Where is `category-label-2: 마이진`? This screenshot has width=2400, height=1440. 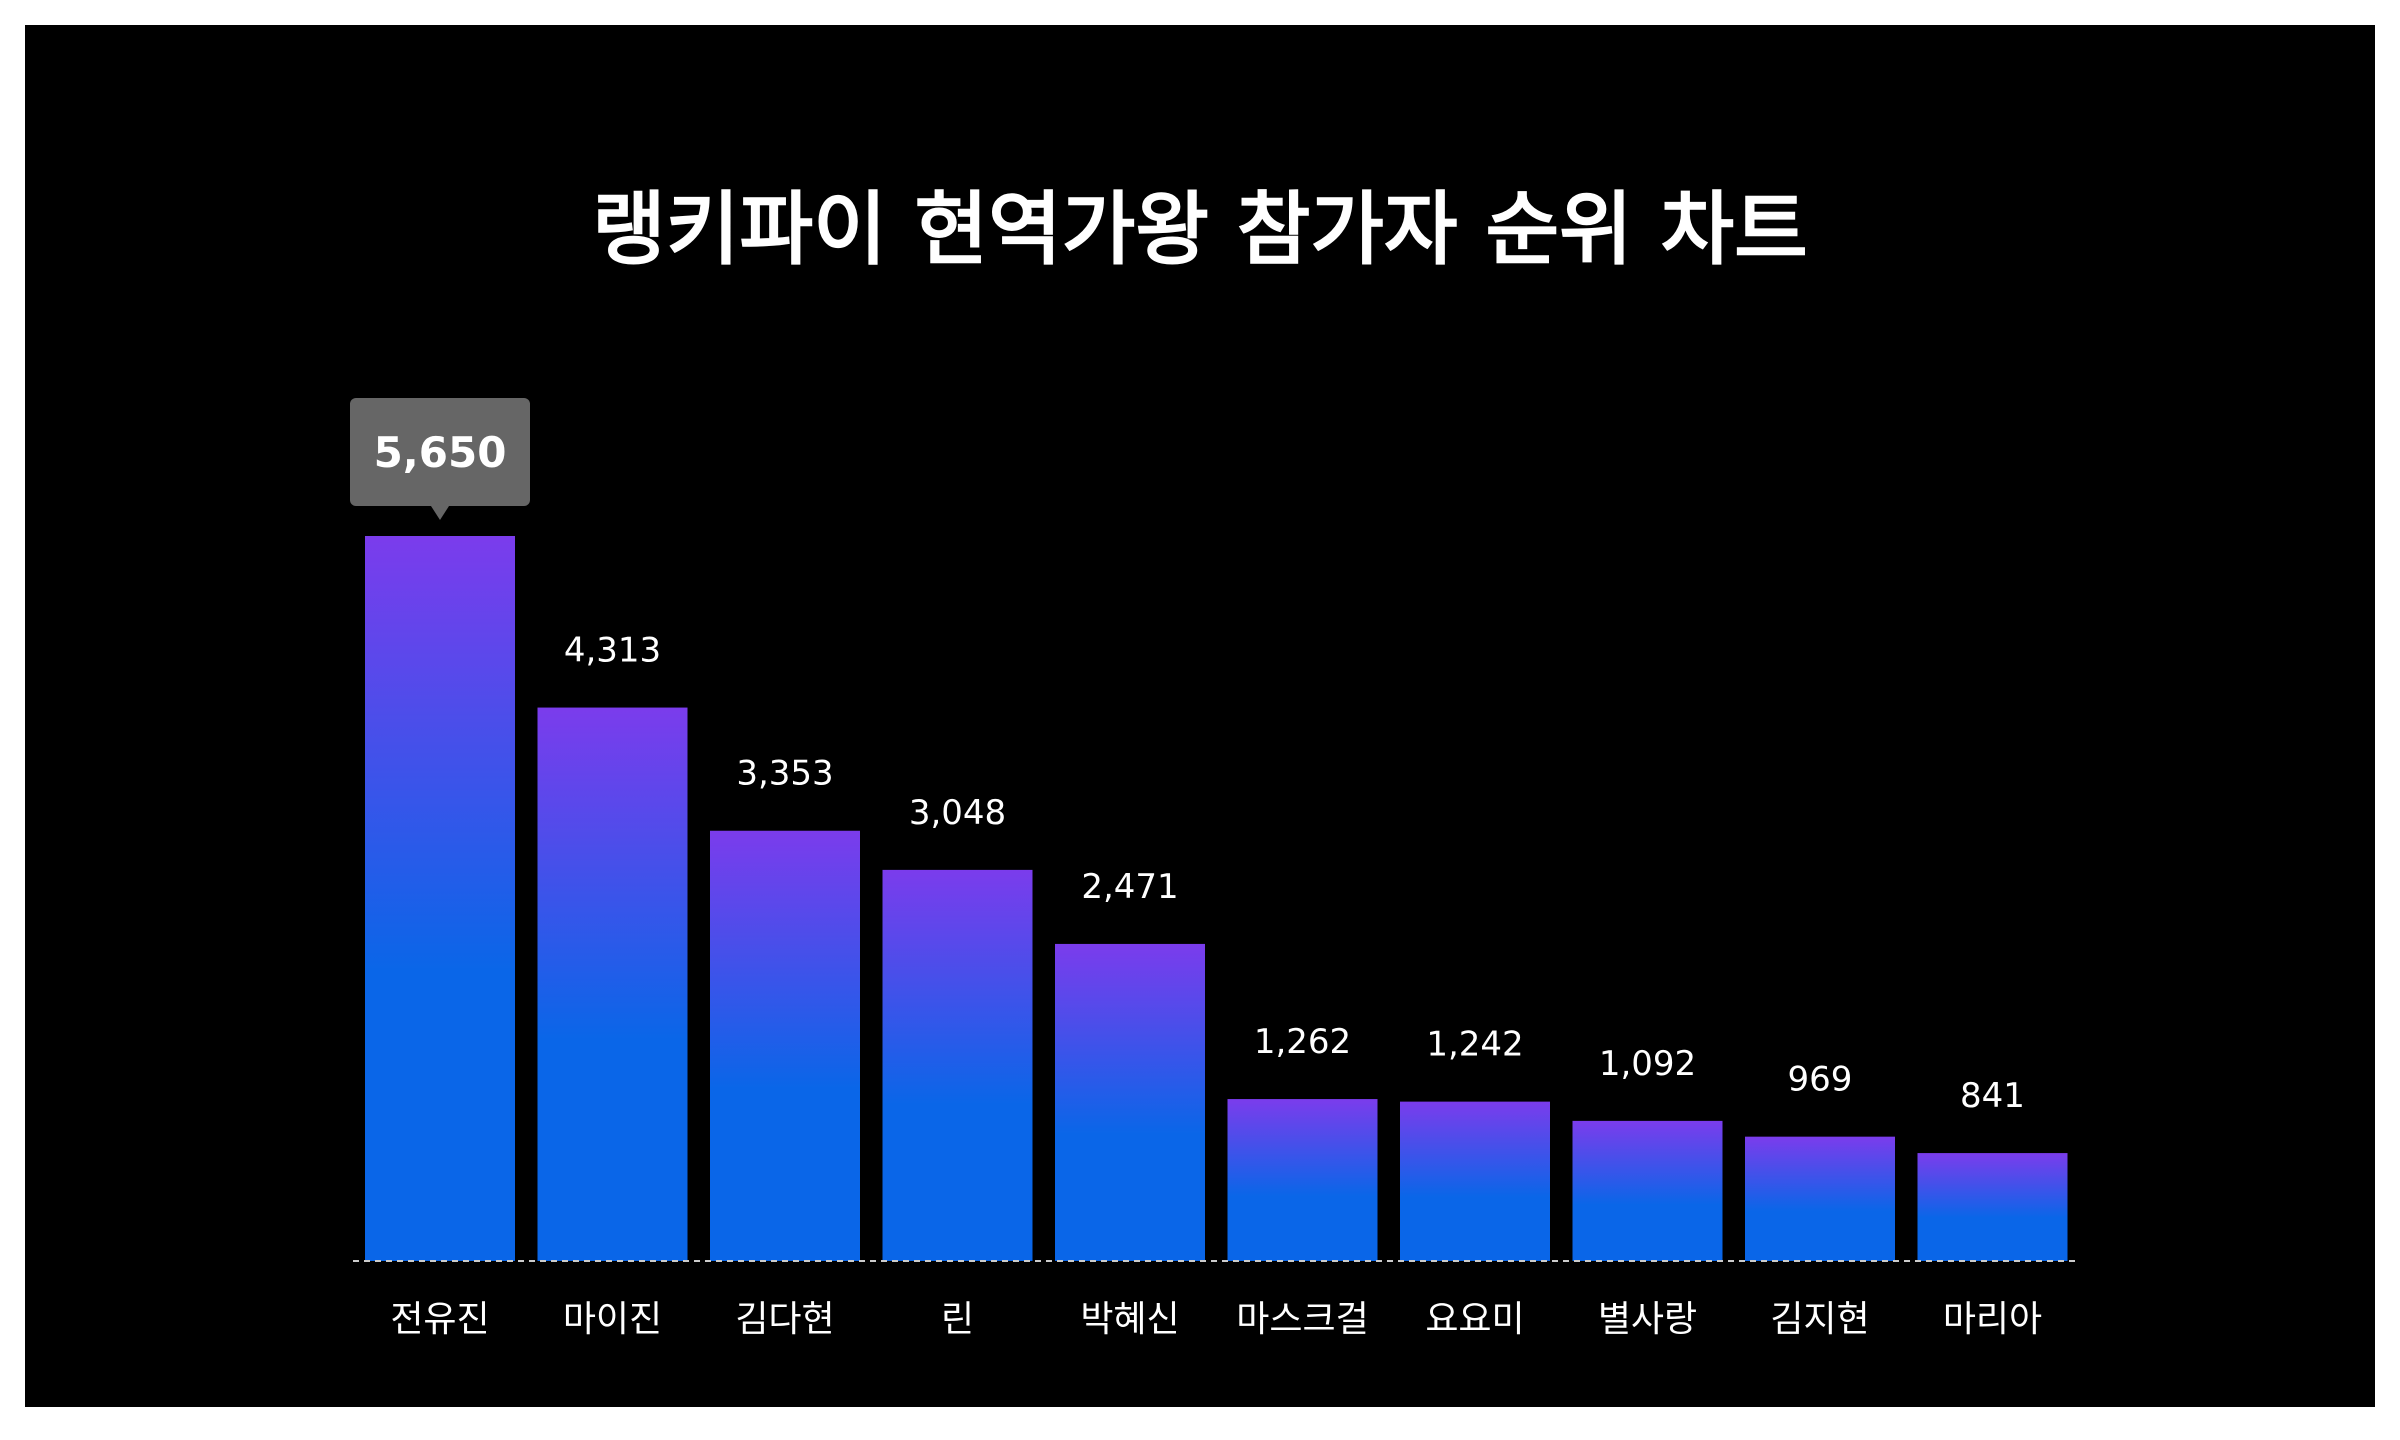
category-label-2: 마이진 is located at coordinates (612, 1319).